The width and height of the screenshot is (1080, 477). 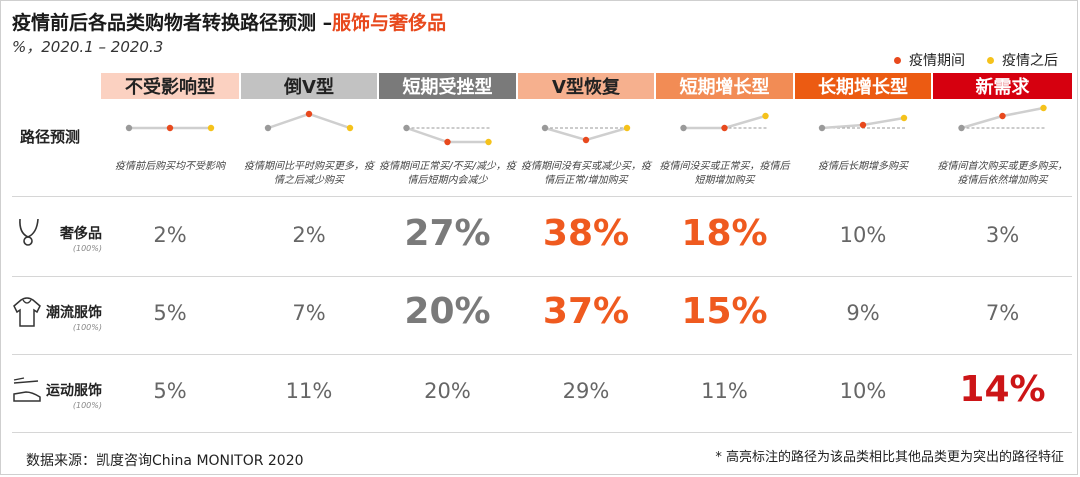 I want to click on chart-title: 疫情前后各品类购物者转换路径预测 –服饰与奢侈品, so click(x=229, y=23).